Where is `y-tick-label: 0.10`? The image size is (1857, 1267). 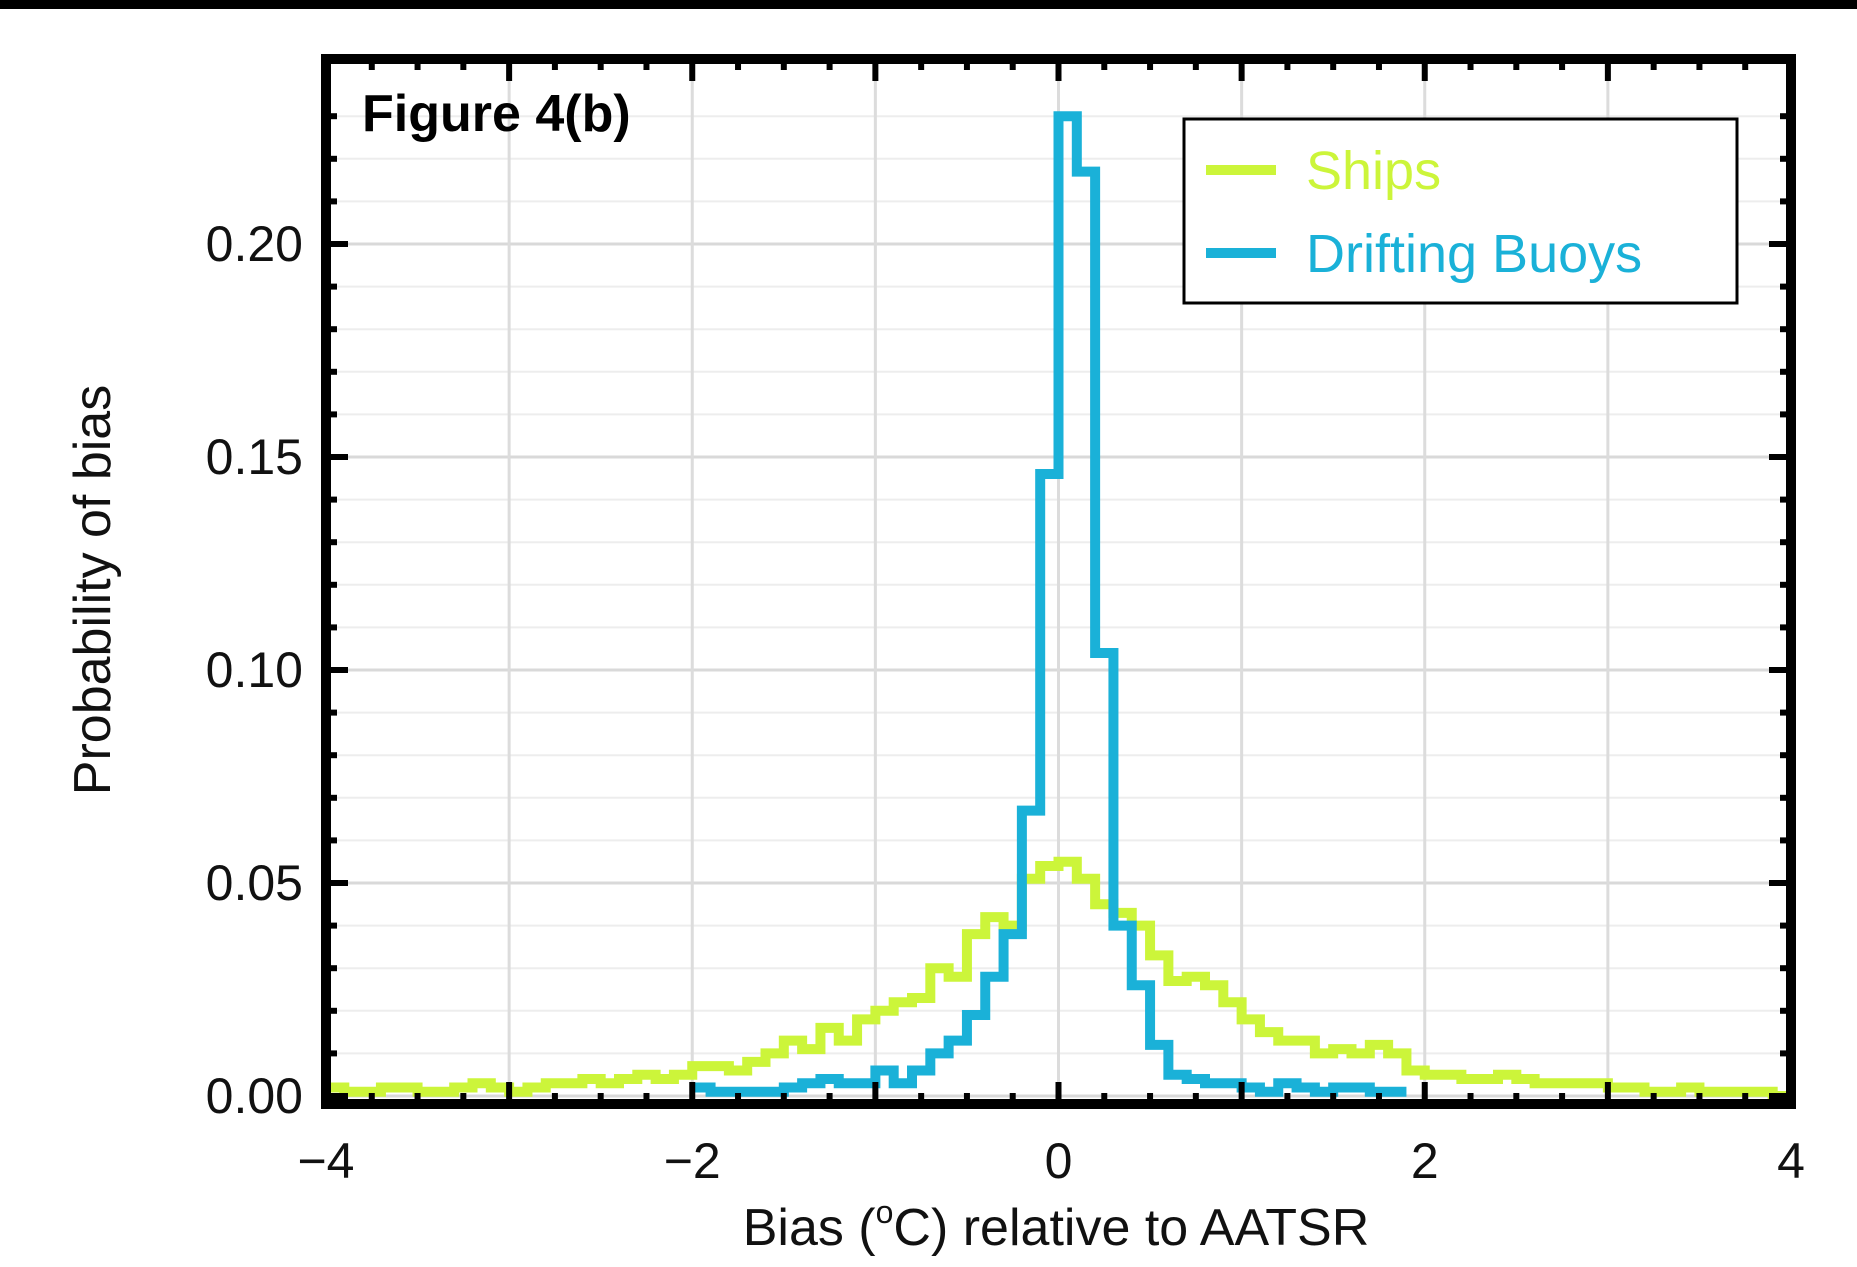 y-tick-label: 0.10 is located at coordinates (254, 670).